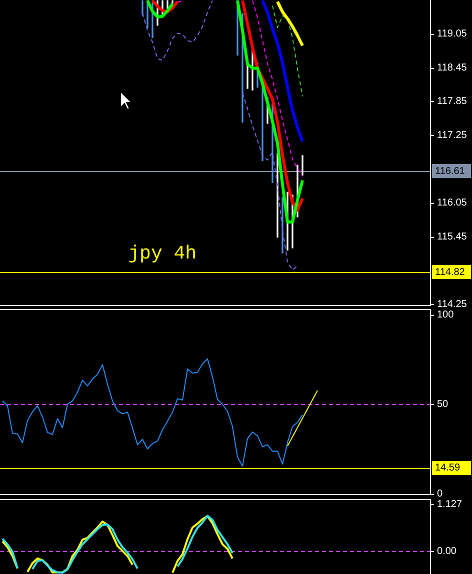 This screenshot has height=574, width=472. What do you see at coordinates (440, 494) in the screenshot?
I see `y-tick-label: 0` at bounding box center [440, 494].